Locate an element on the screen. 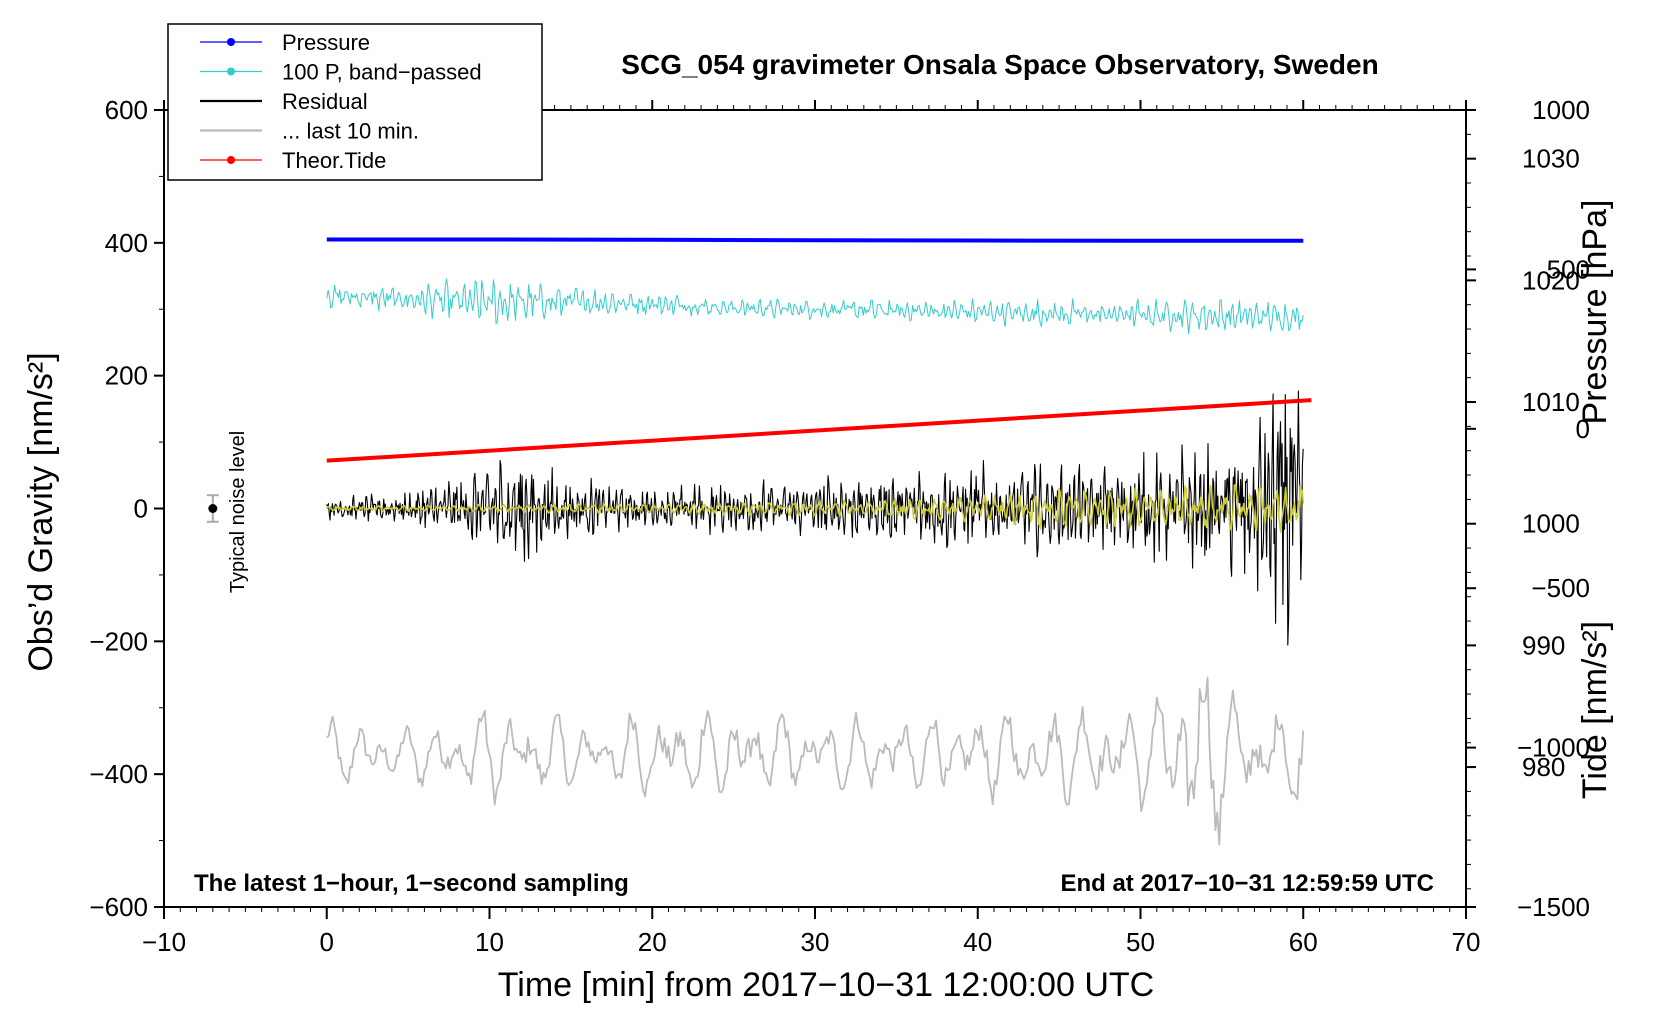 The height and width of the screenshot is (1020, 1660). pressure-tick-label: 1000 is located at coordinates (1551, 524).